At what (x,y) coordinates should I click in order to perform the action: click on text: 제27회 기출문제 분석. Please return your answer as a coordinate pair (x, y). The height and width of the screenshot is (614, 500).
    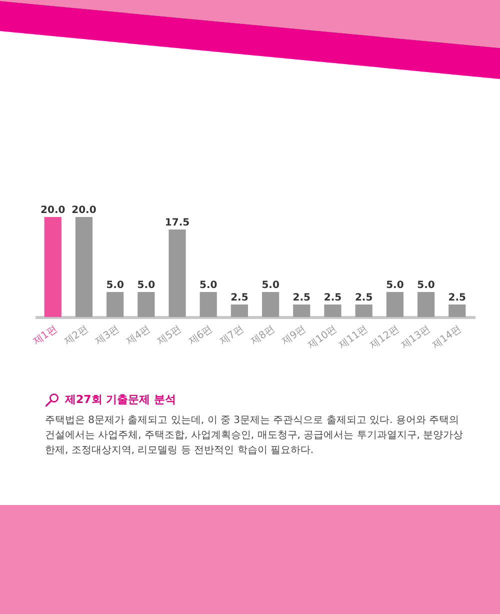
    Looking at the image, I should click on (120, 399).